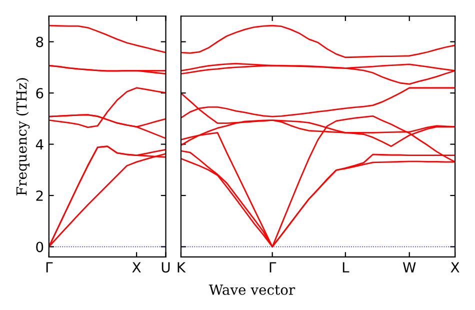  I want to click on x-tick-label: L, so click(346, 267).